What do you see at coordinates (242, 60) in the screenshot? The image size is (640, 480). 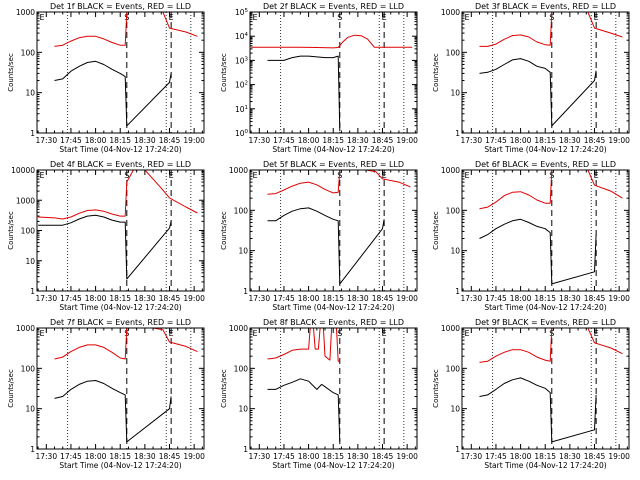 I see `y-tick-label: 103` at bounding box center [242, 60].